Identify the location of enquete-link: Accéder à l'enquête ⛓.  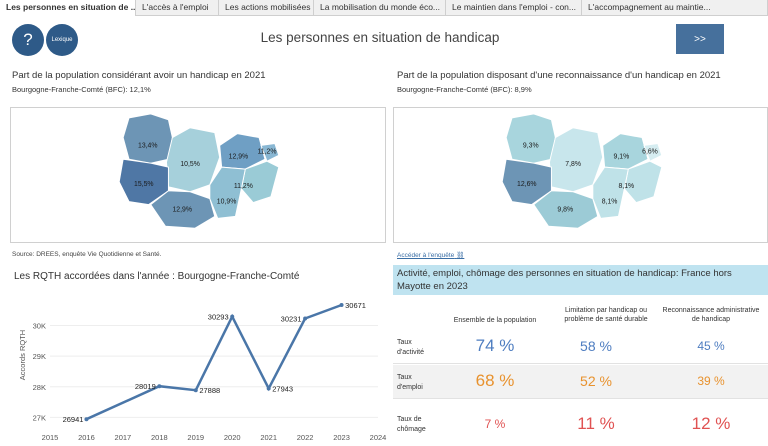
(430, 255).